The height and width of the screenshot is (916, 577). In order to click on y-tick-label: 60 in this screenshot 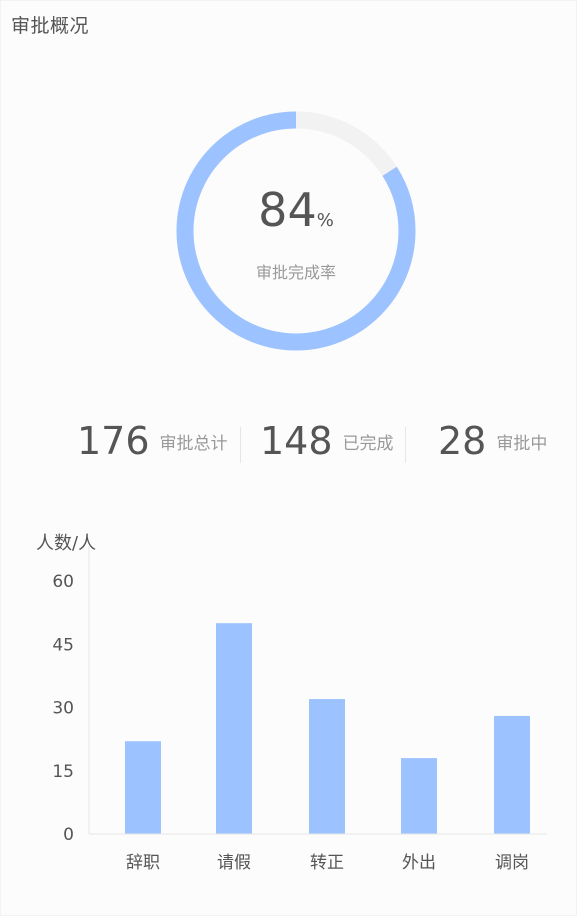, I will do `click(63, 582)`.